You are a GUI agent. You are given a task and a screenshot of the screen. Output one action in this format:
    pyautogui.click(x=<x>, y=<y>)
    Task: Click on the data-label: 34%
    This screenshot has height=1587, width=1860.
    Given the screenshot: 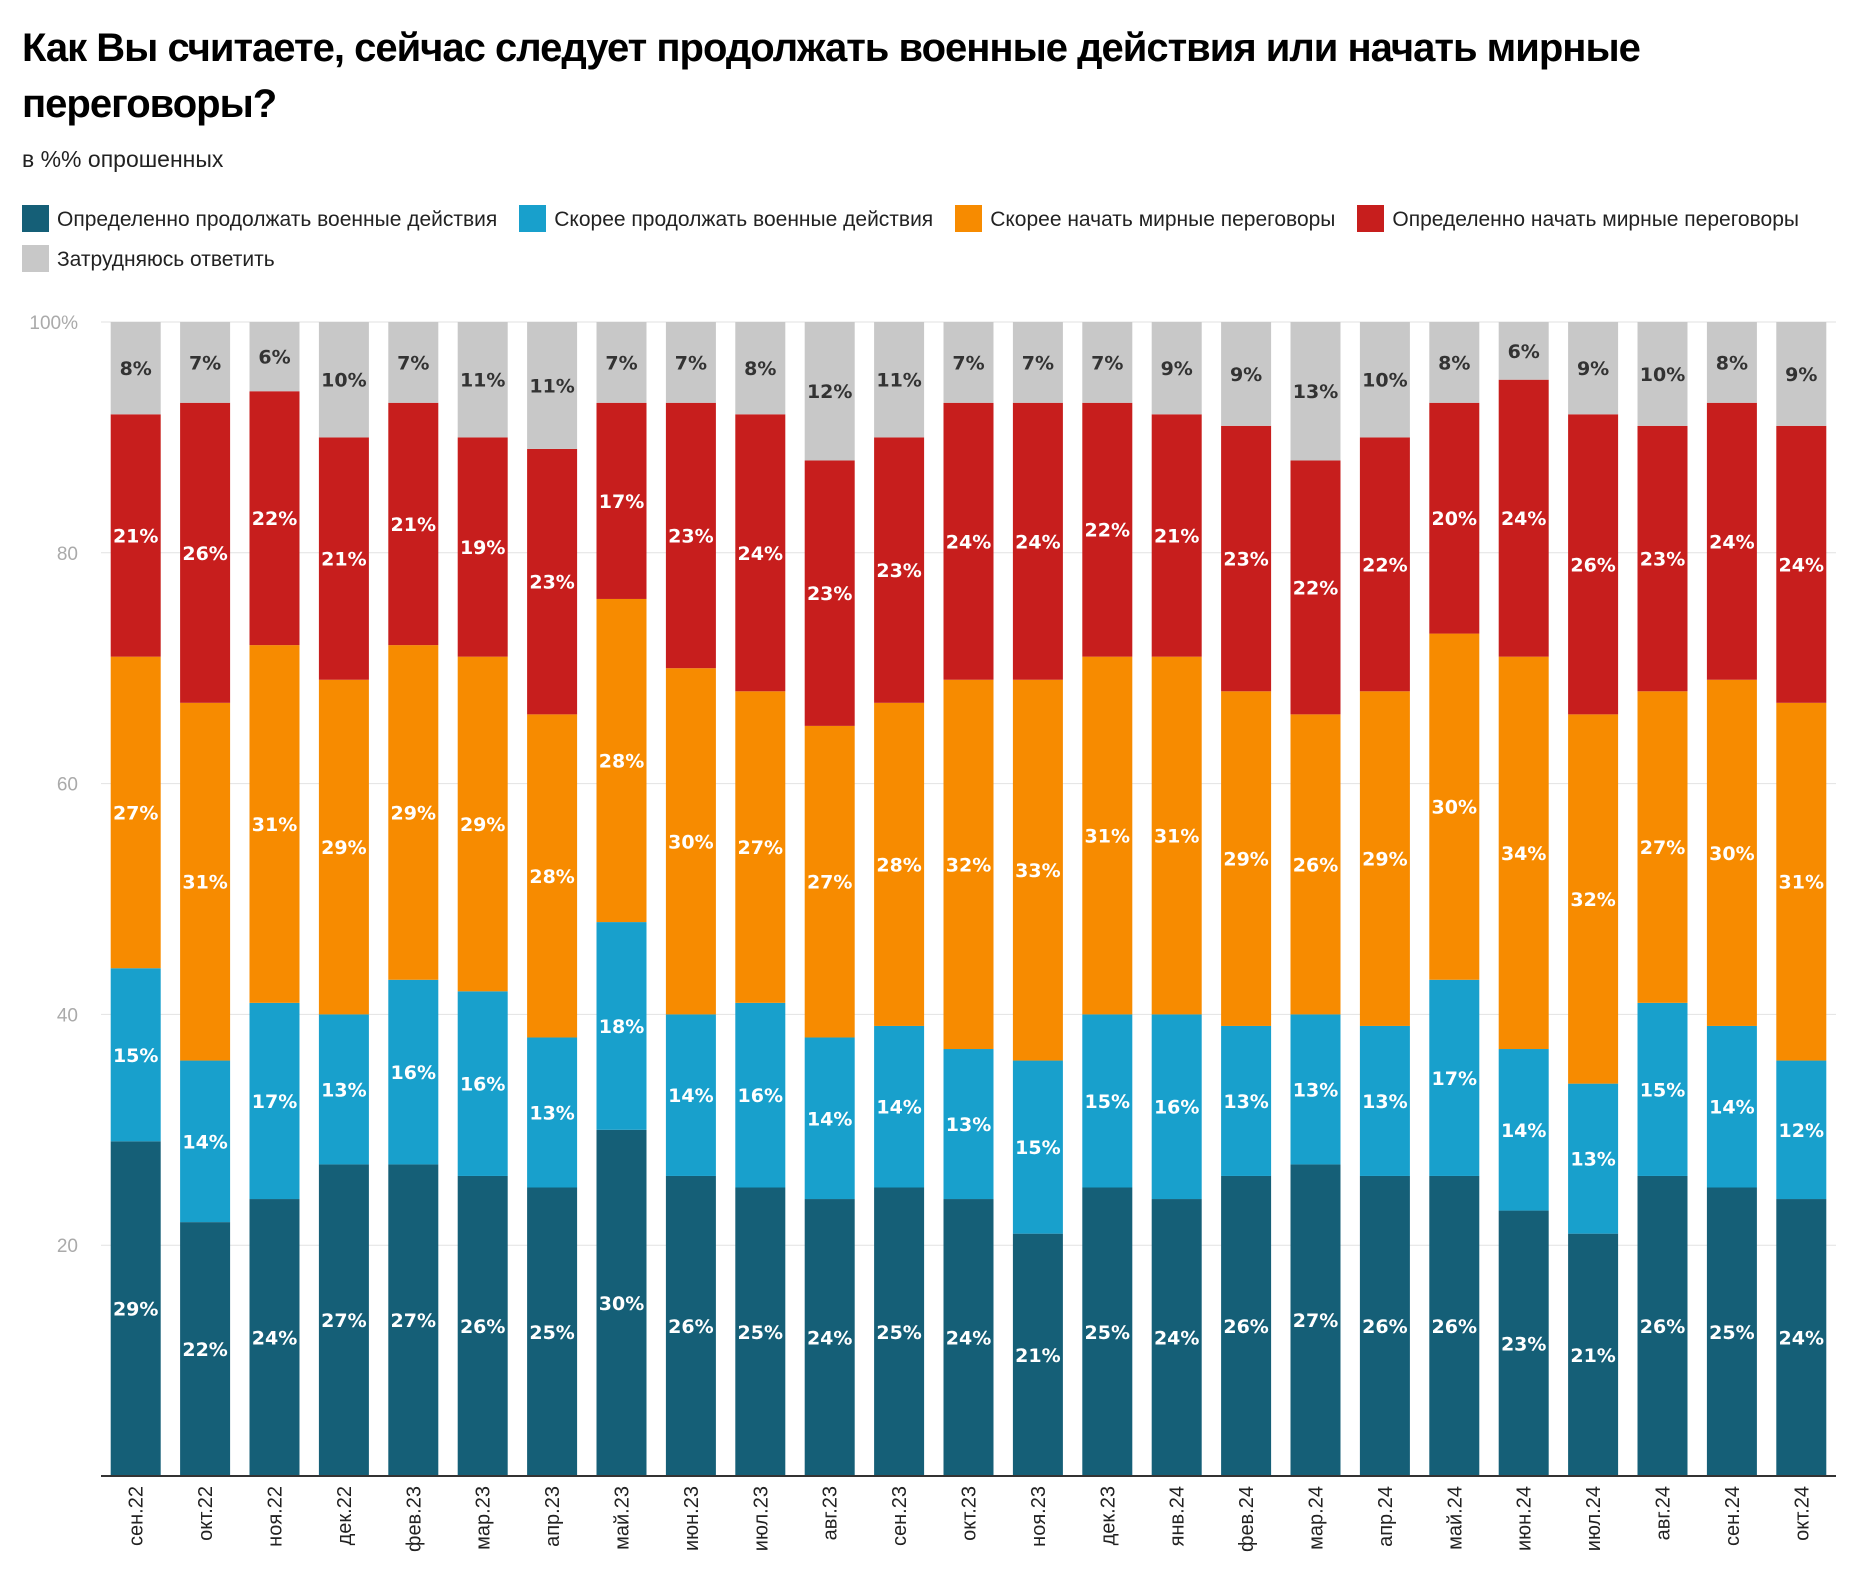 What is the action you would take?
    pyautogui.click(x=1523, y=854)
    